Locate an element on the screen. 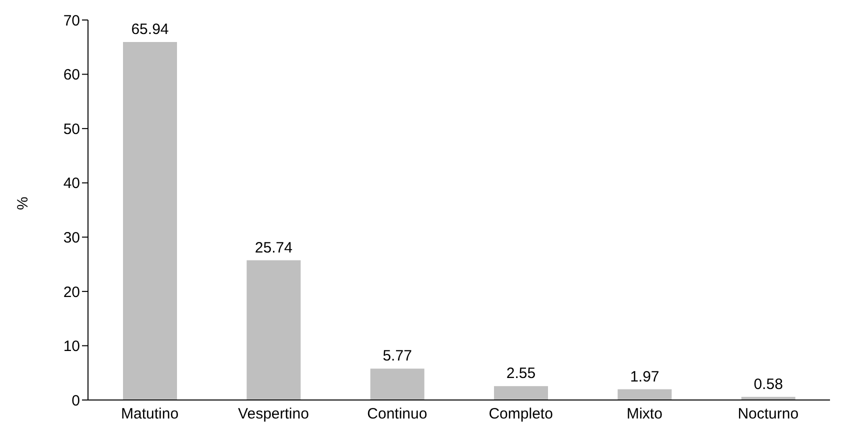  x-tick-label: Completo is located at coordinates (520, 414).